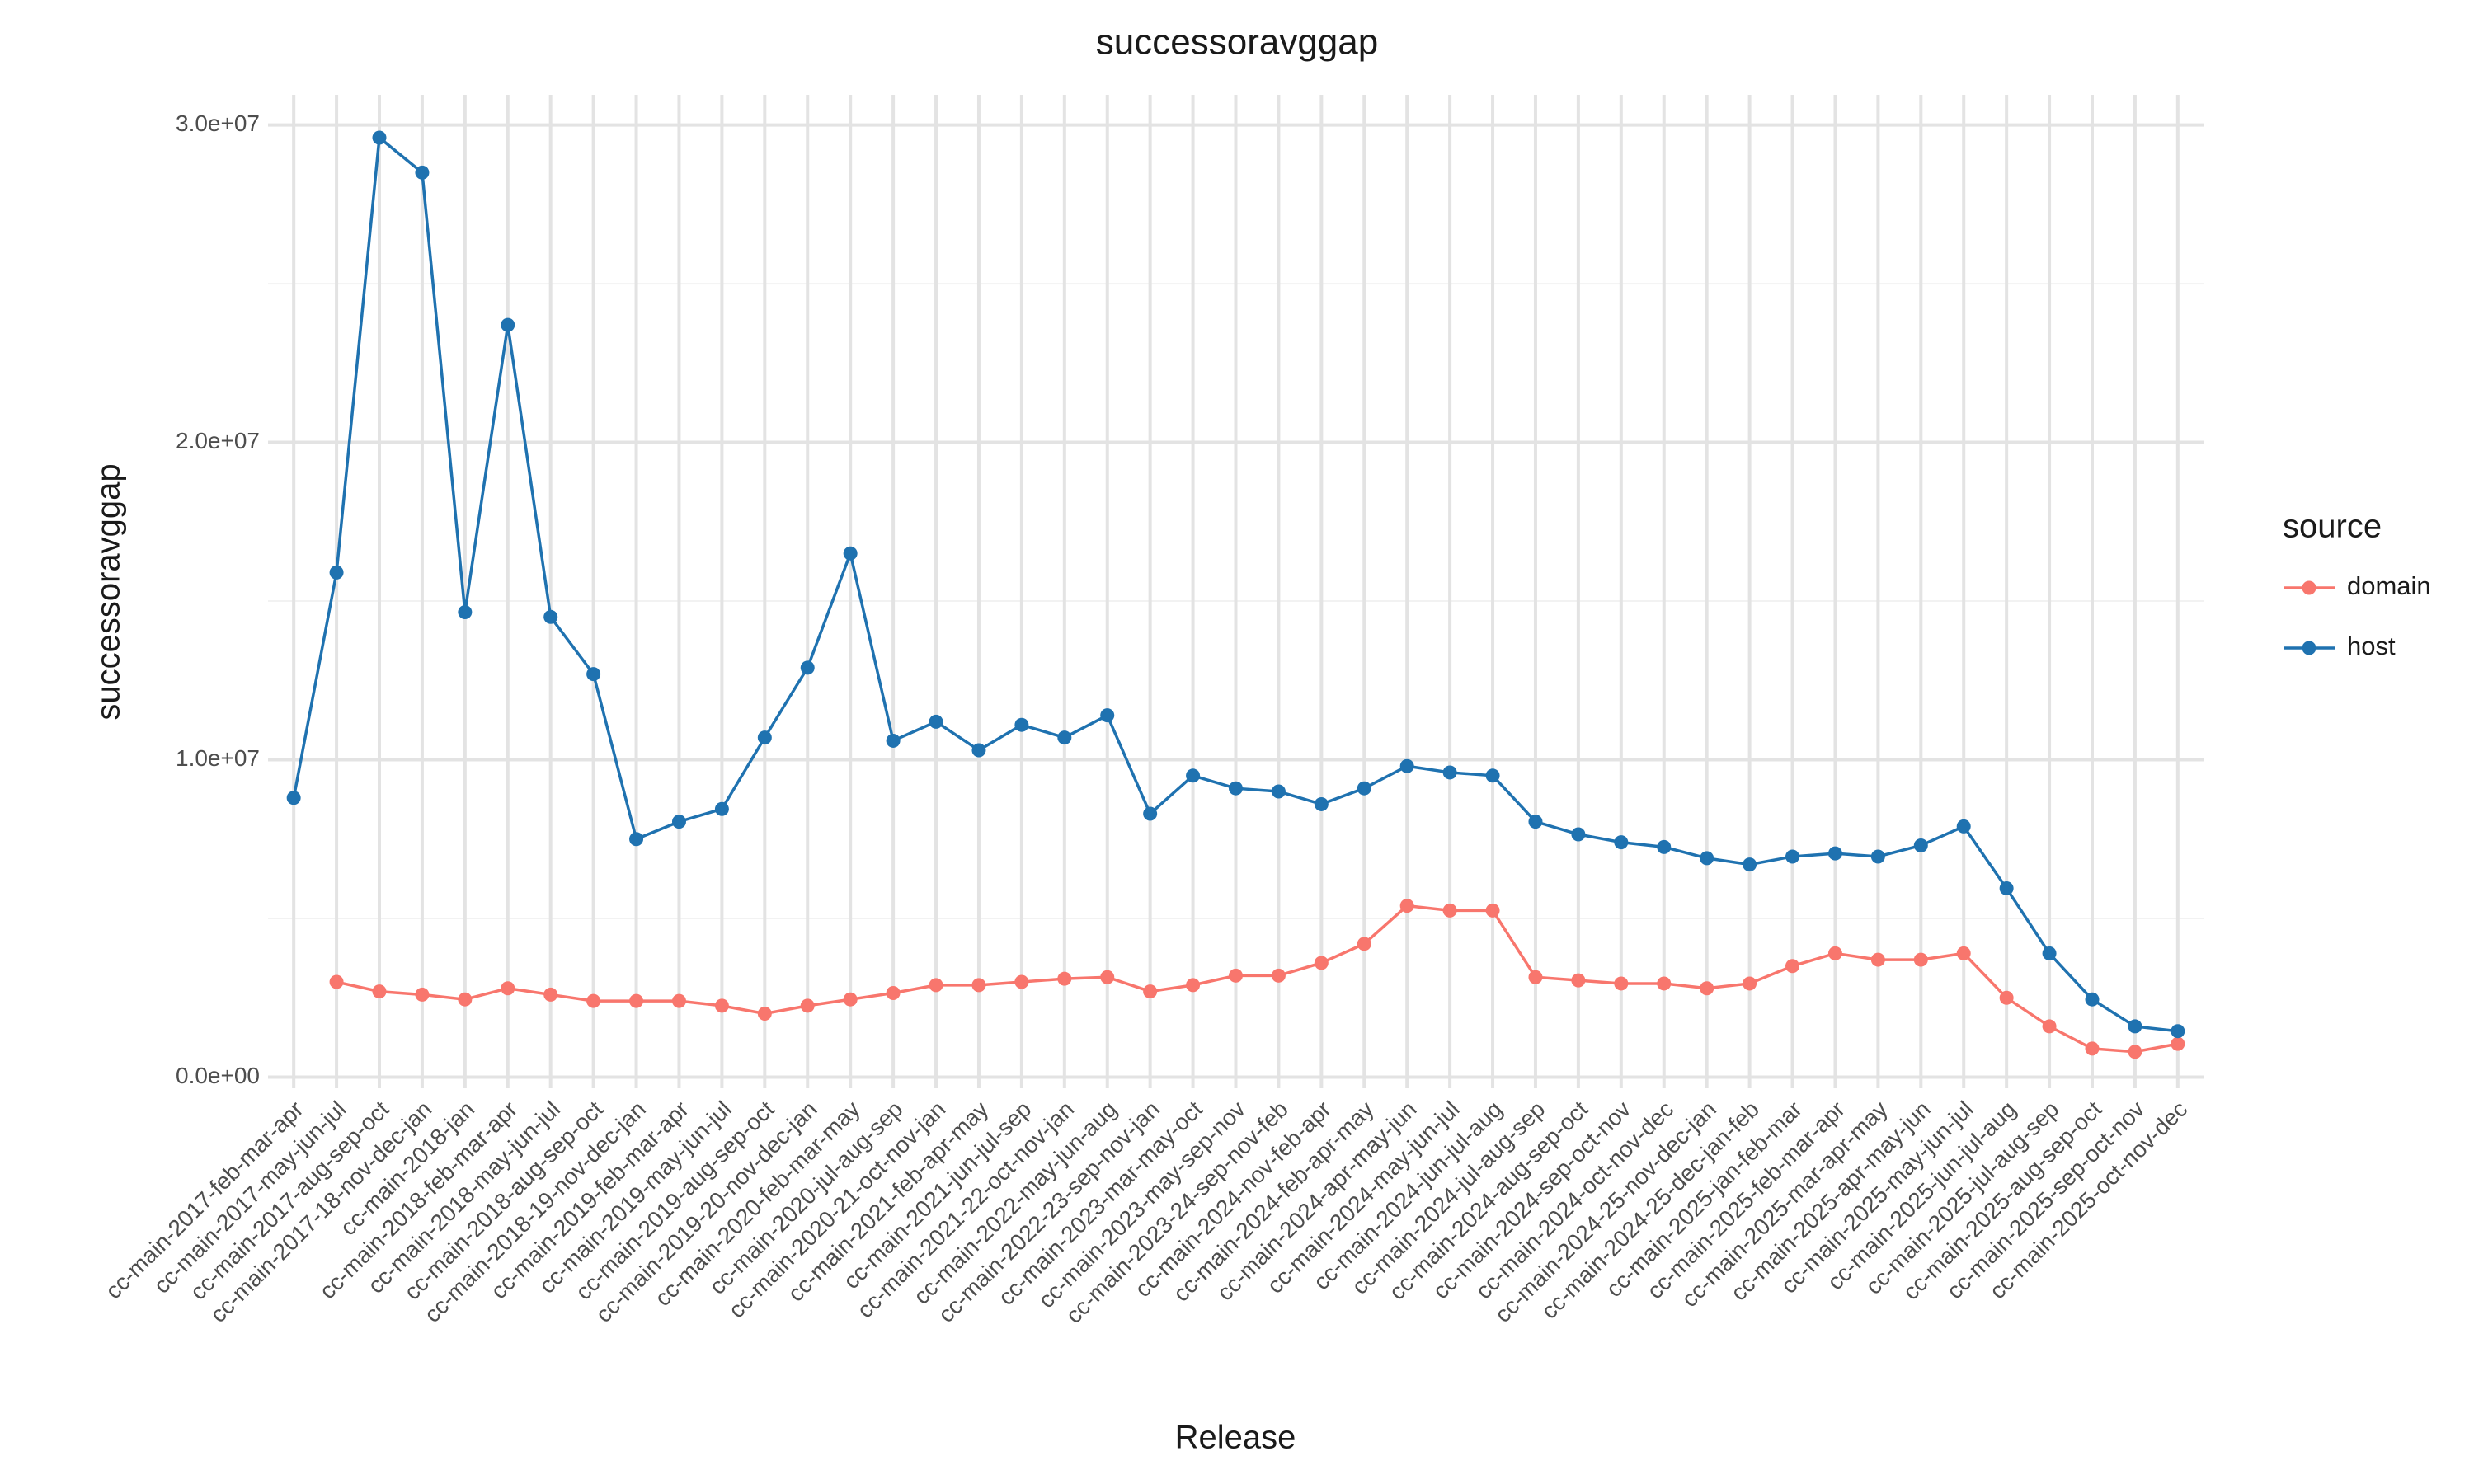 The image size is (2474, 1484). Describe the element at coordinates (218, 440) in the screenshot. I see `y-tick-label: 2.0e+07` at that location.